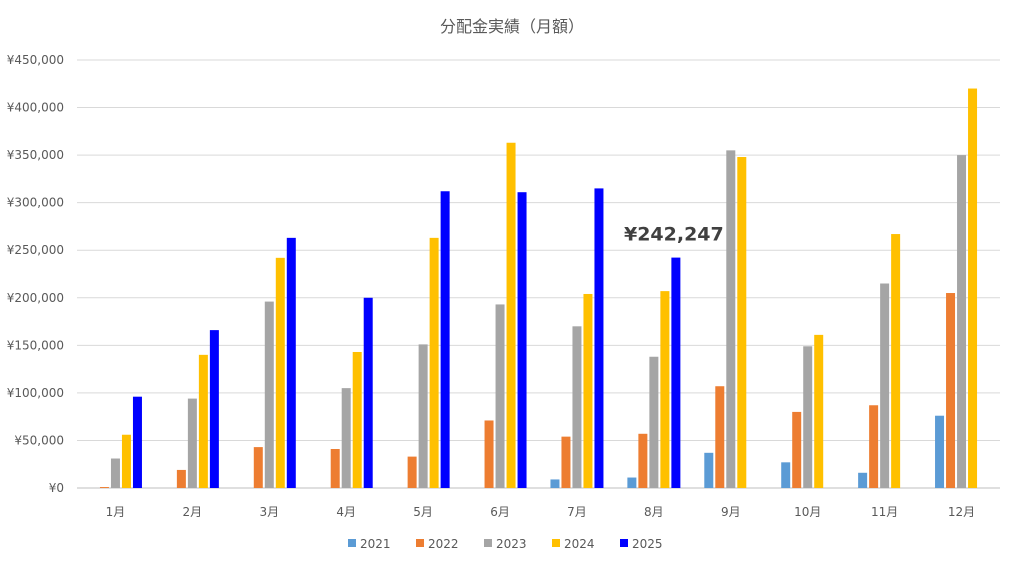 The height and width of the screenshot is (565, 1024). What do you see at coordinates (579, 544) in the screenshot?
I see `legend-label-2024: 2024` at bounding box center [579, 544].